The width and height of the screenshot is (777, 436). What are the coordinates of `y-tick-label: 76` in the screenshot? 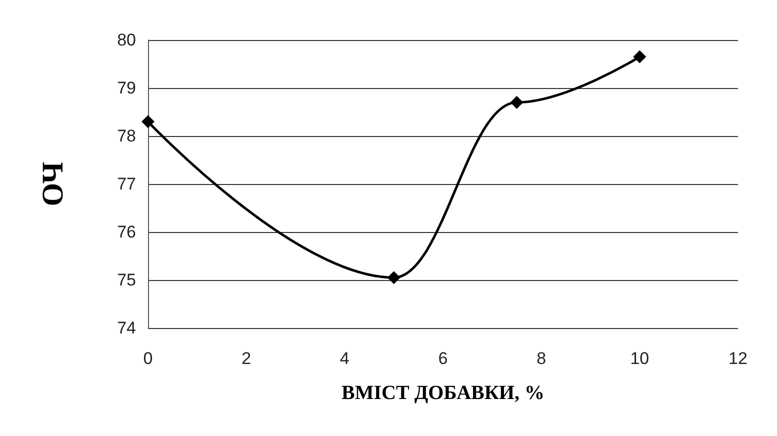 It's located at (126, 232).